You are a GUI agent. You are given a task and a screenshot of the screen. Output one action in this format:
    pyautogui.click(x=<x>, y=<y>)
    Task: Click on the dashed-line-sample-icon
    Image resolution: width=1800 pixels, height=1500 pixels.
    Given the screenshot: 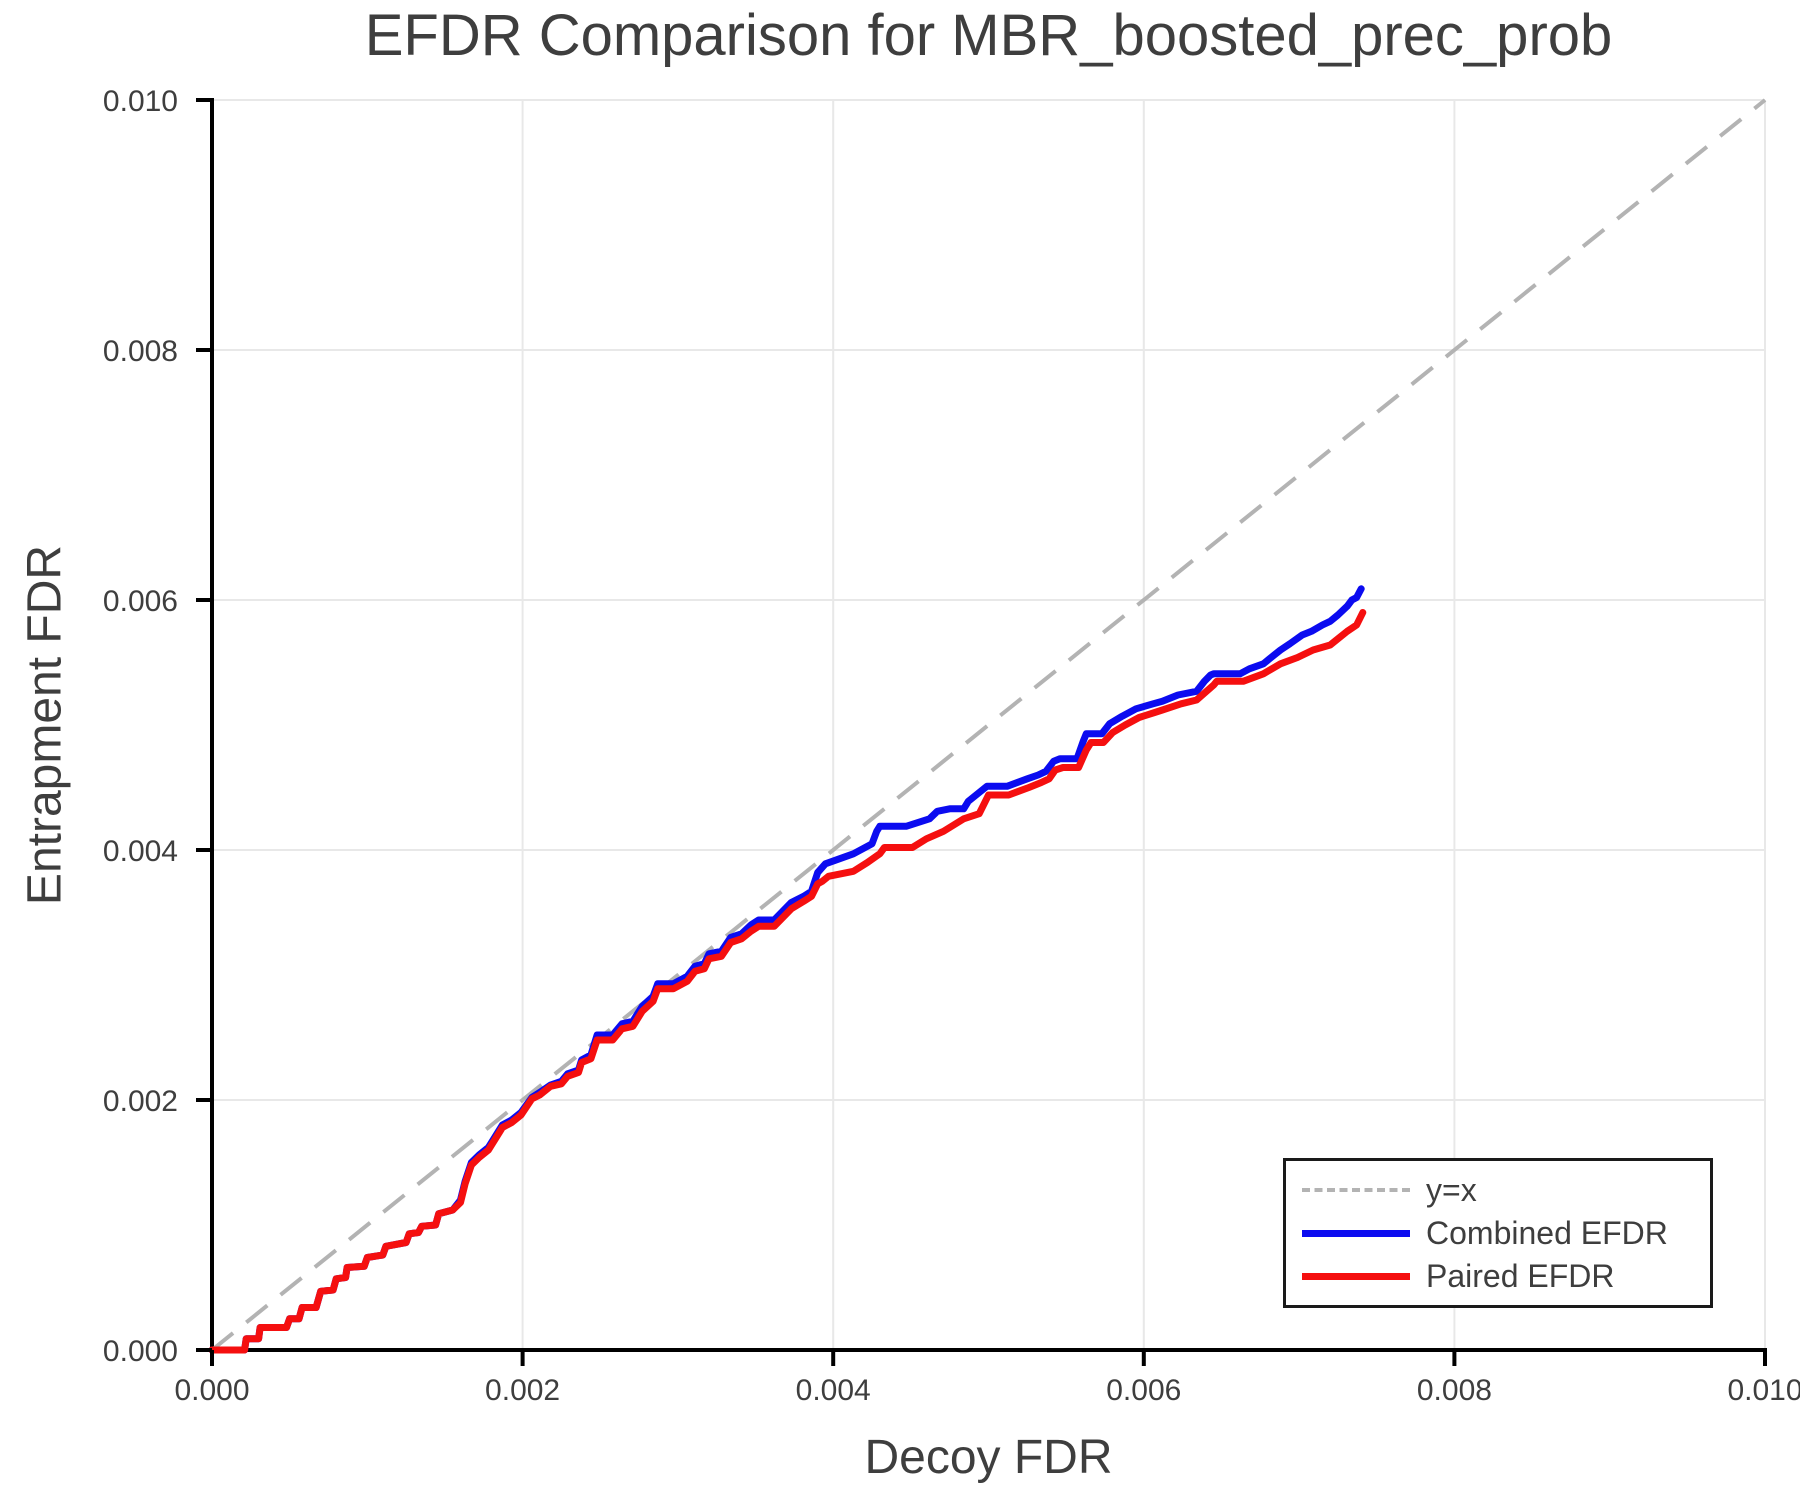 What is the action you would take?
    pyautogui.click(x=1356, y=1190)
    